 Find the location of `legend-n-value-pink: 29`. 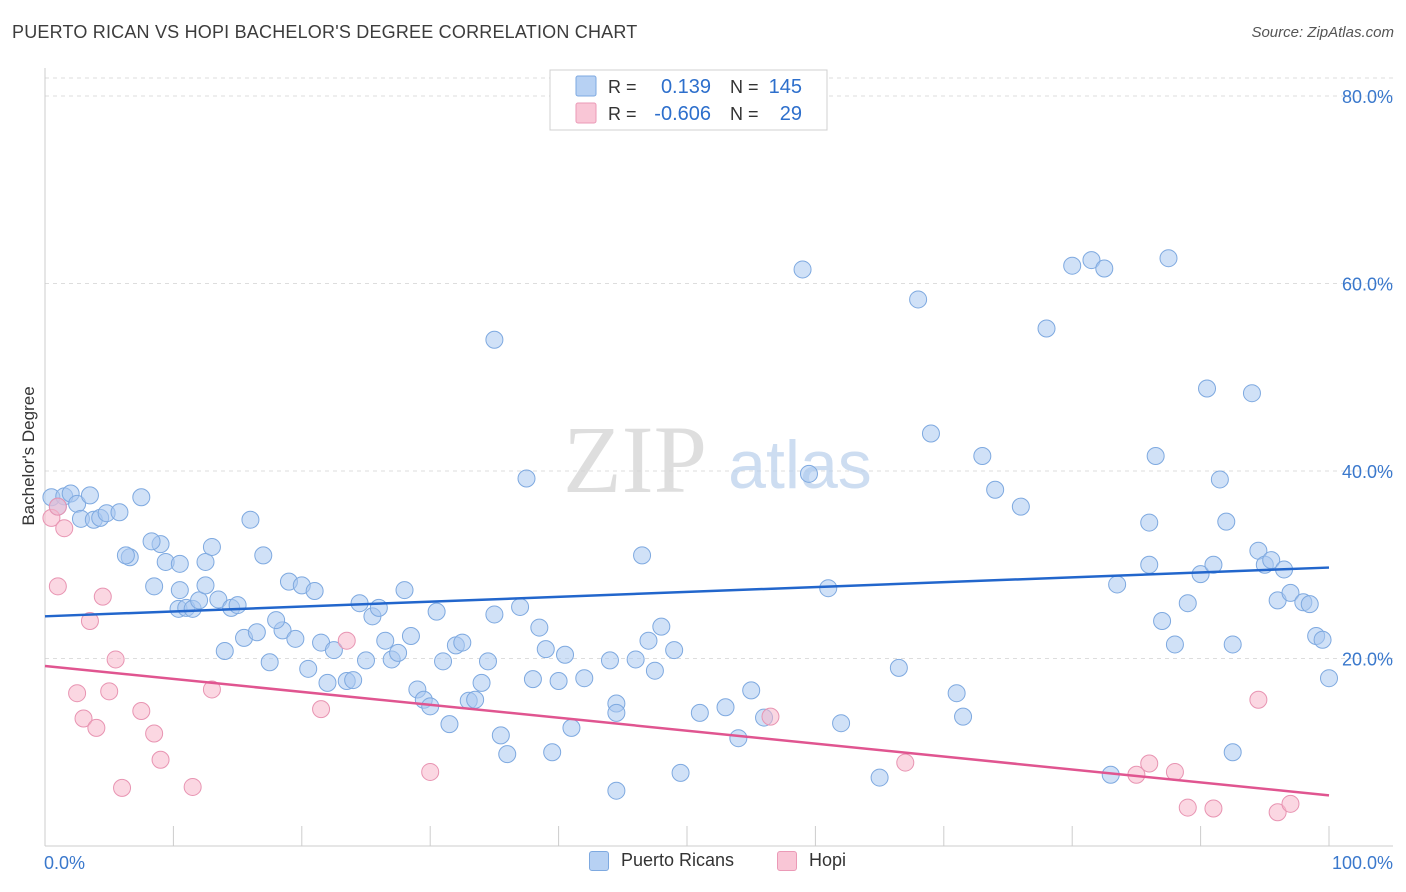

legend-n-value-pink: 29 is located at coordinates (791, 114).